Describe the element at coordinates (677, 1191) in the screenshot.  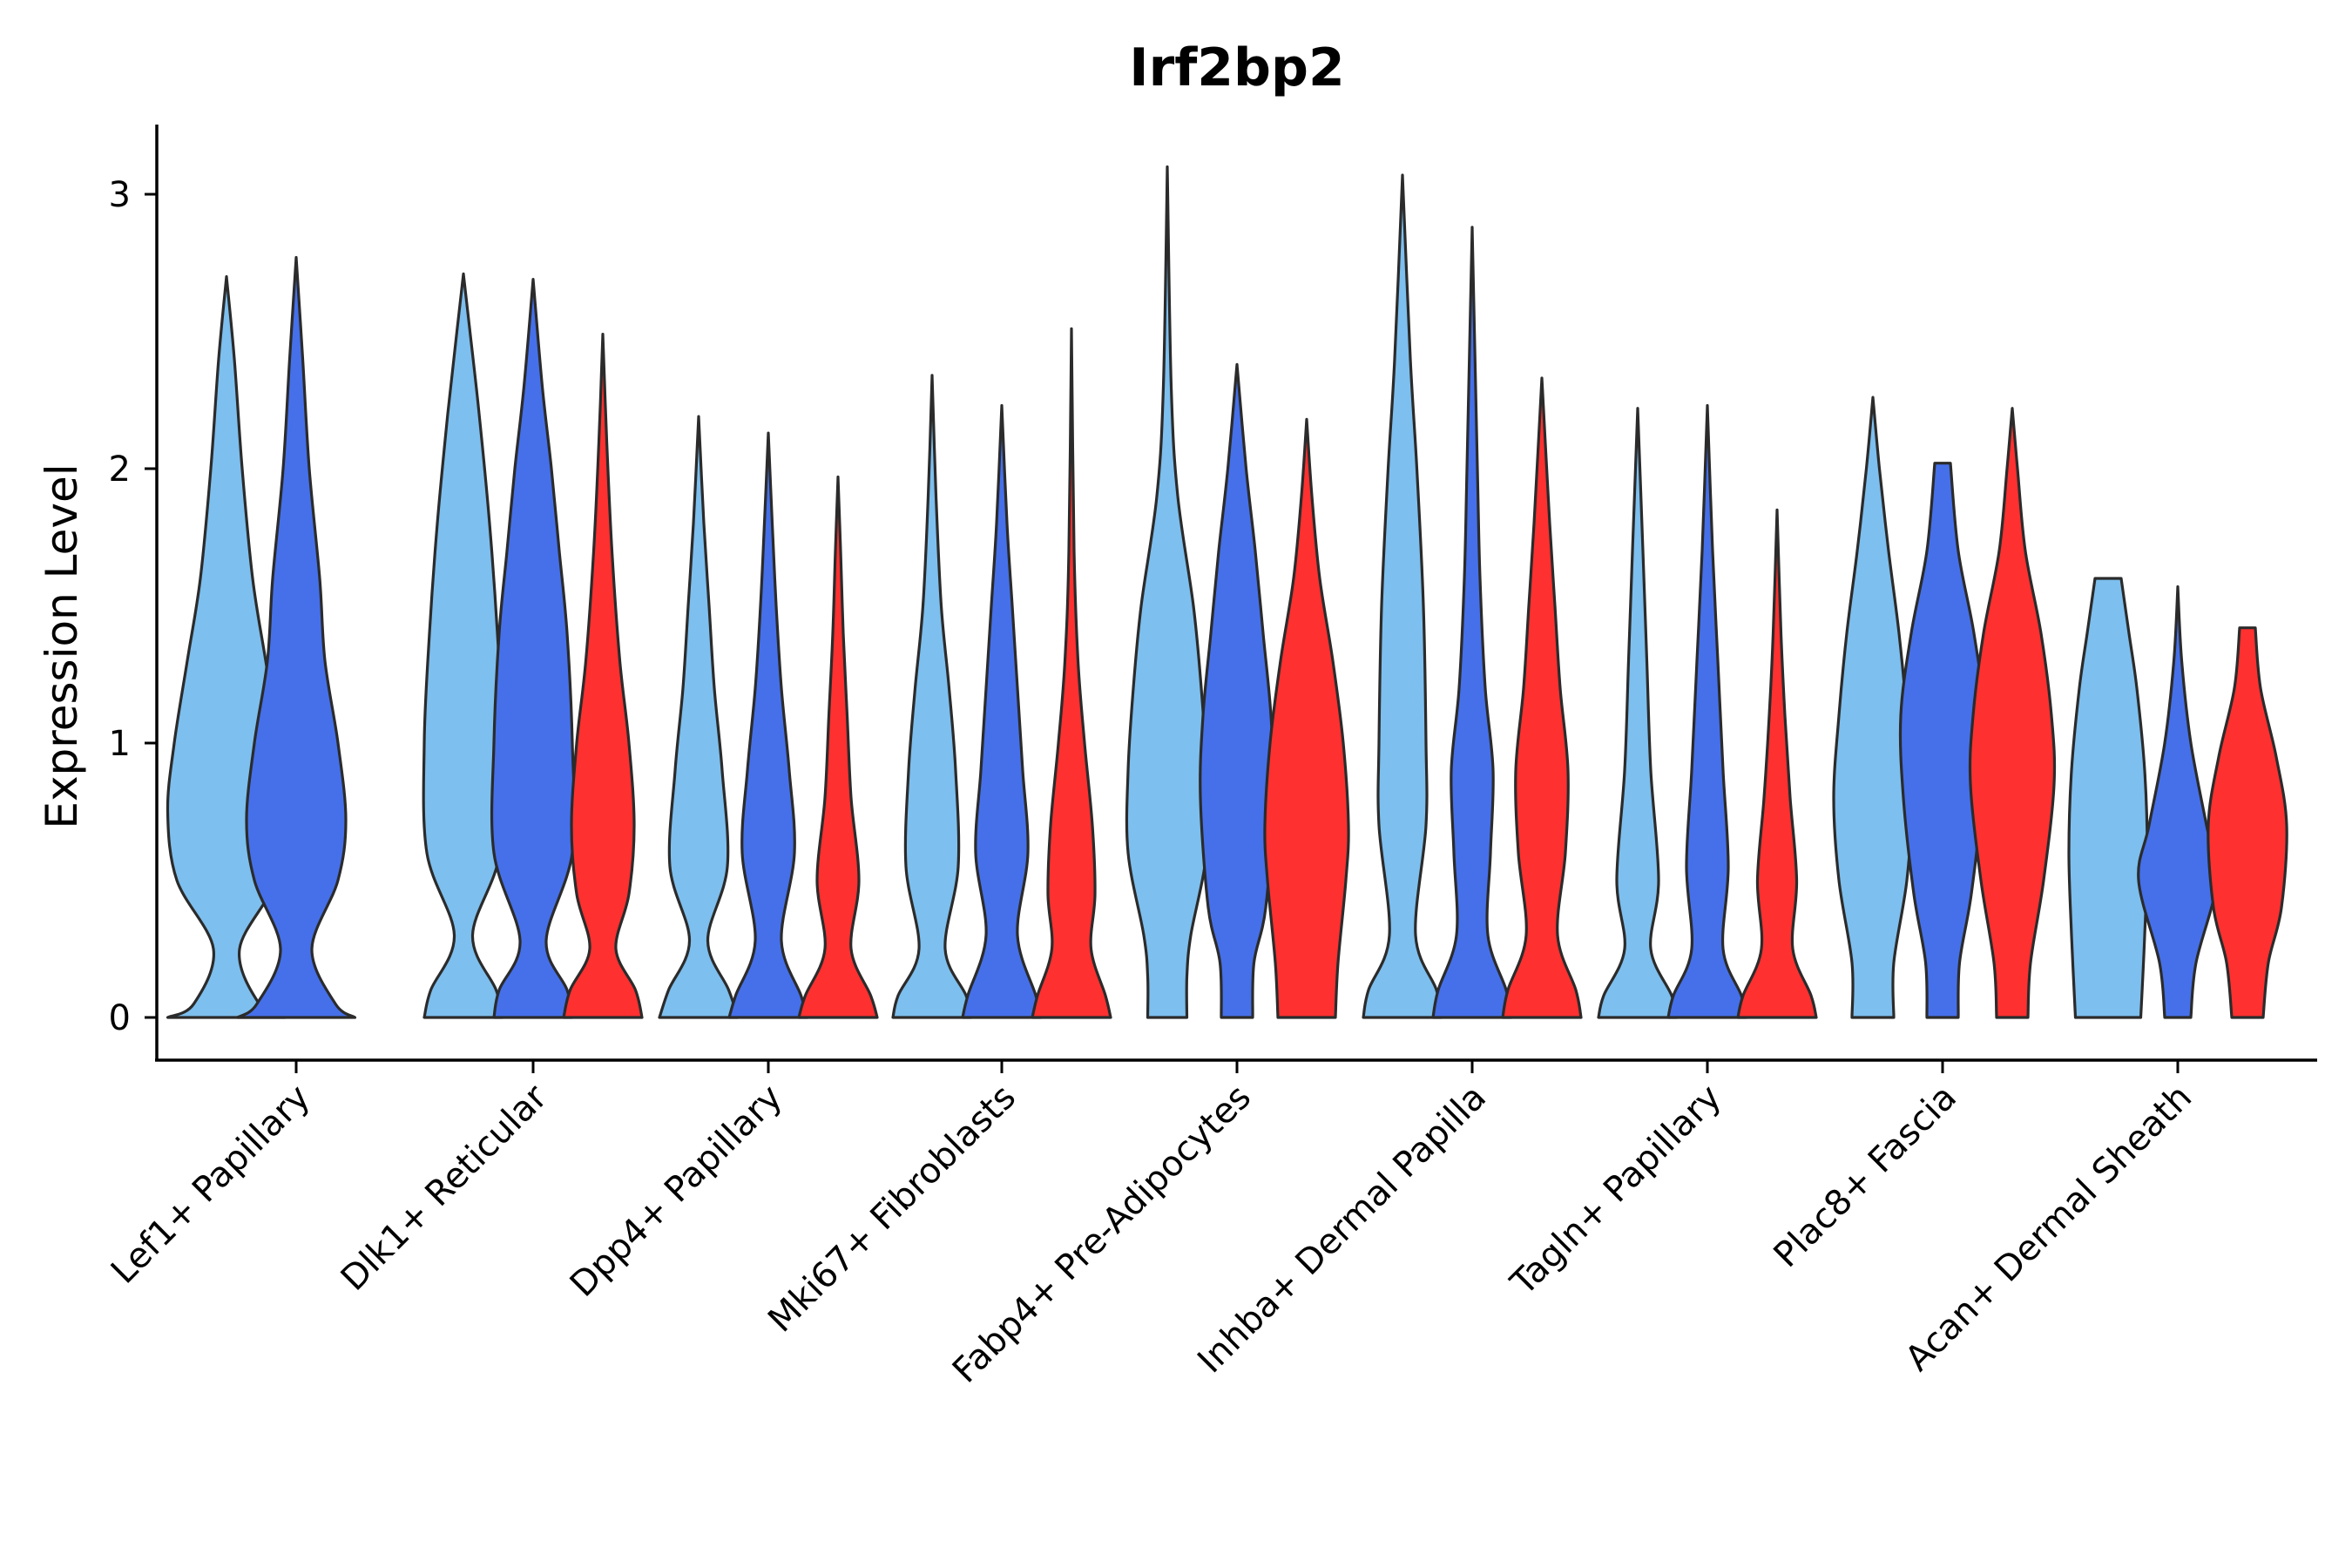
I see `category-label: Dpp4+ Papillary` at that location.